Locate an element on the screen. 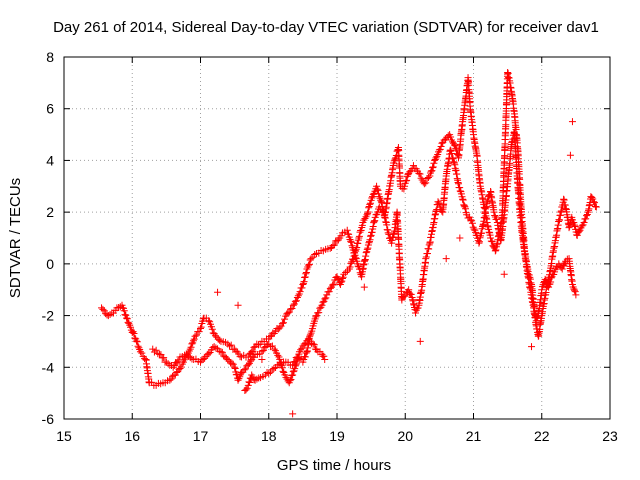 The width and height of the screenshot is (640, 480). y-tick-label: 4 is located at coordinates (50, 160).